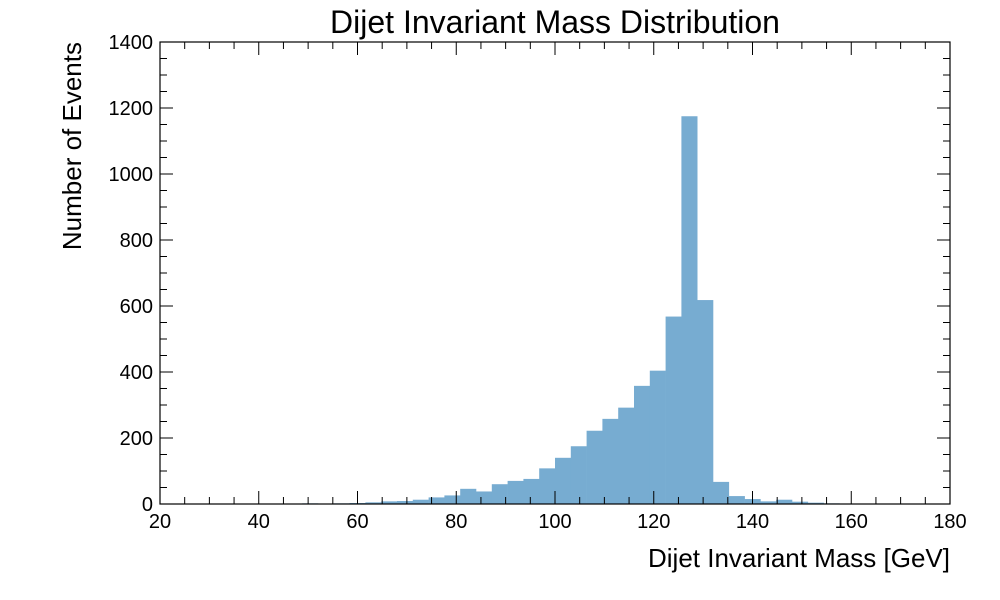  I want to click on x-tick-label: 20, so click(160, 522).